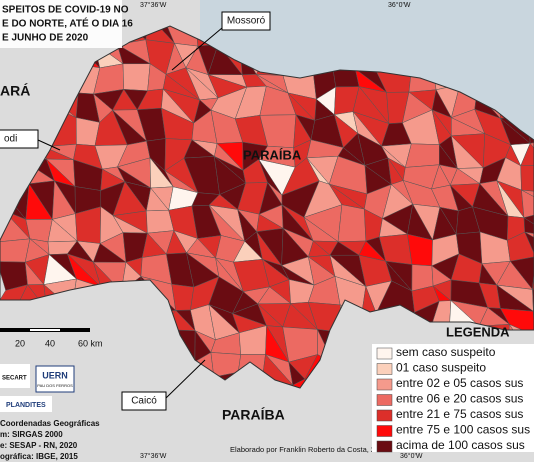  Describe the element at coordinates (10, 139) in the screenshot. I see `place-label: odi` at that location.